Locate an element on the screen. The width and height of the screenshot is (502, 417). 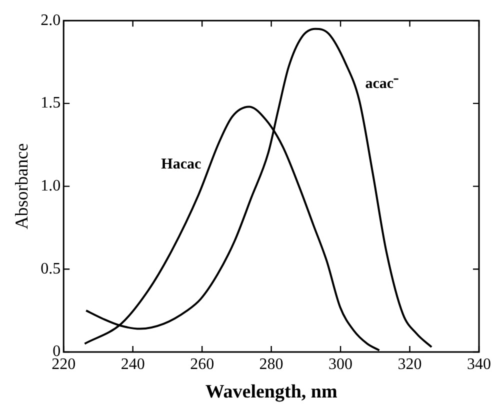
x-tick-label: 260 is located at coordinates (202, 364).